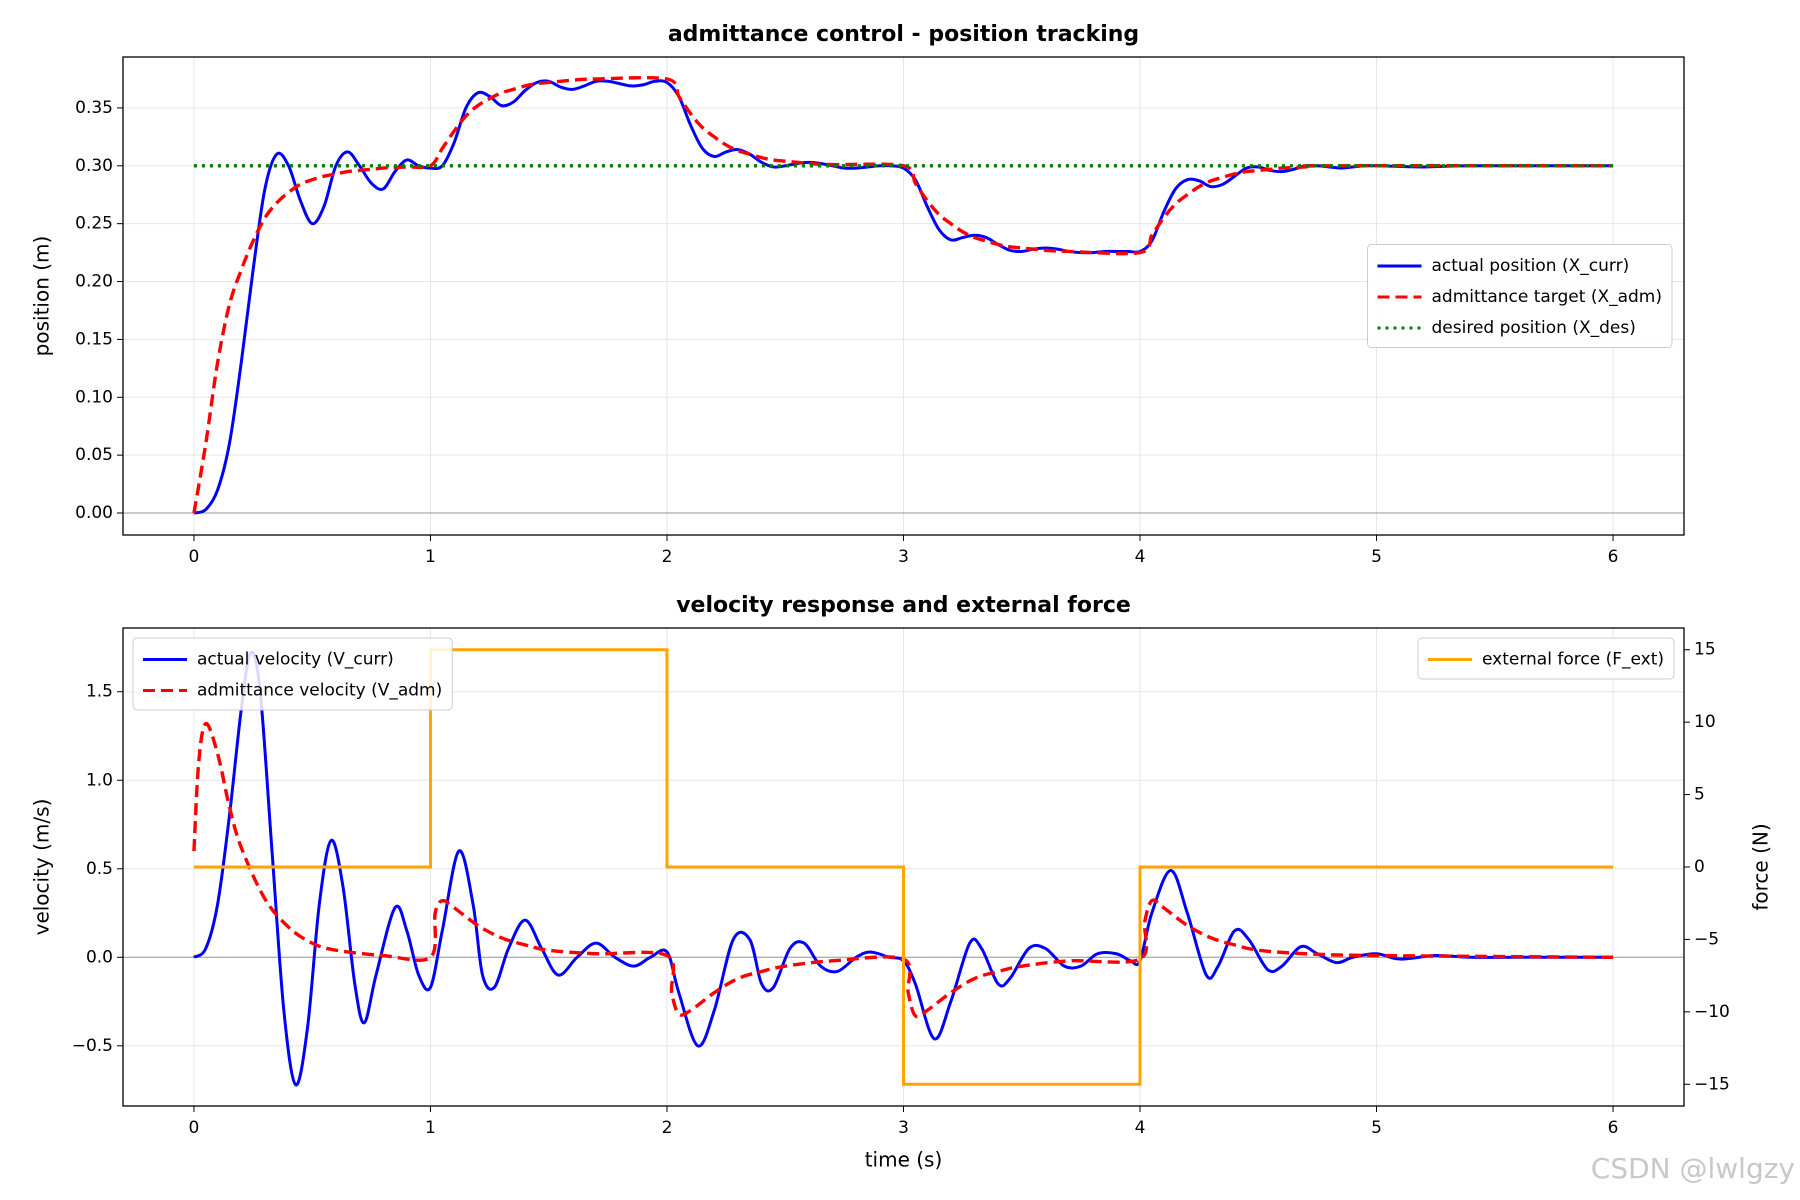 The image size is (1800, 1200). I want to click on y2-tick-label: 5, so click(1699, 795).